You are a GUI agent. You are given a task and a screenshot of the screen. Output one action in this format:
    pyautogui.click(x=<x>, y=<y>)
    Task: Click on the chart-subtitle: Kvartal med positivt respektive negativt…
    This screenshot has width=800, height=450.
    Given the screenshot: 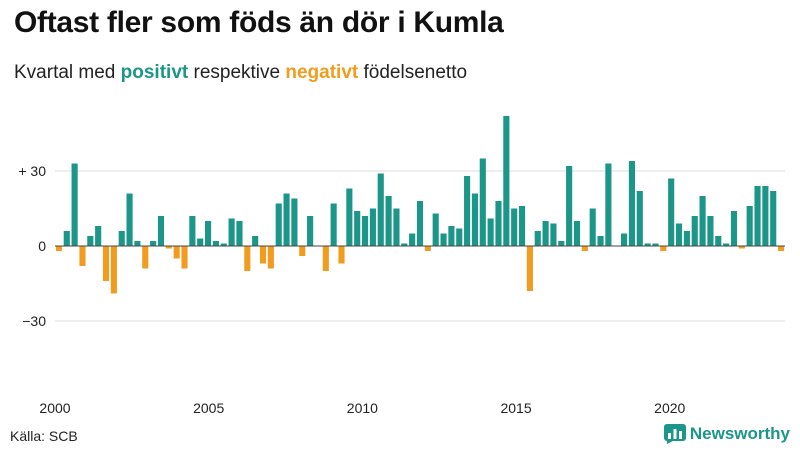 What is the action you would take?
    pyautogui.click(x=240, y=73)
    